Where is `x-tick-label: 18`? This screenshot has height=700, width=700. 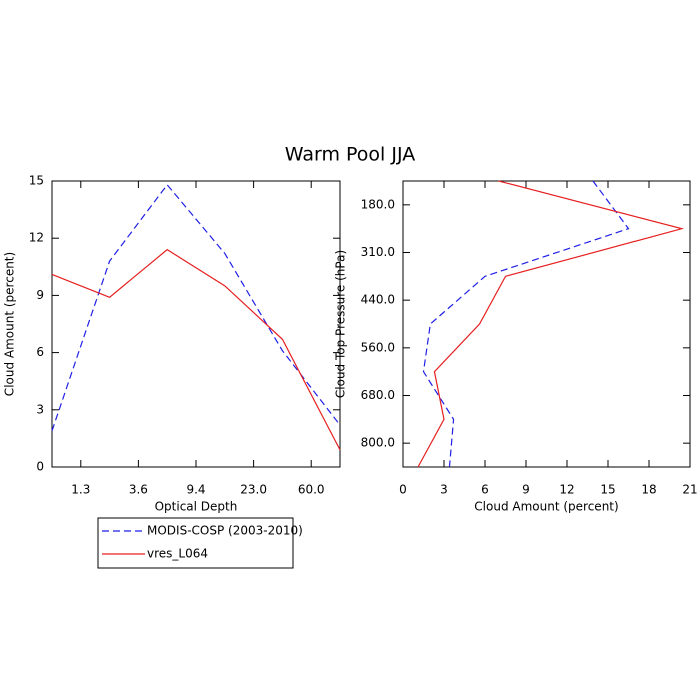
x-tick-label: 18 is located at coordinates (648, 490).